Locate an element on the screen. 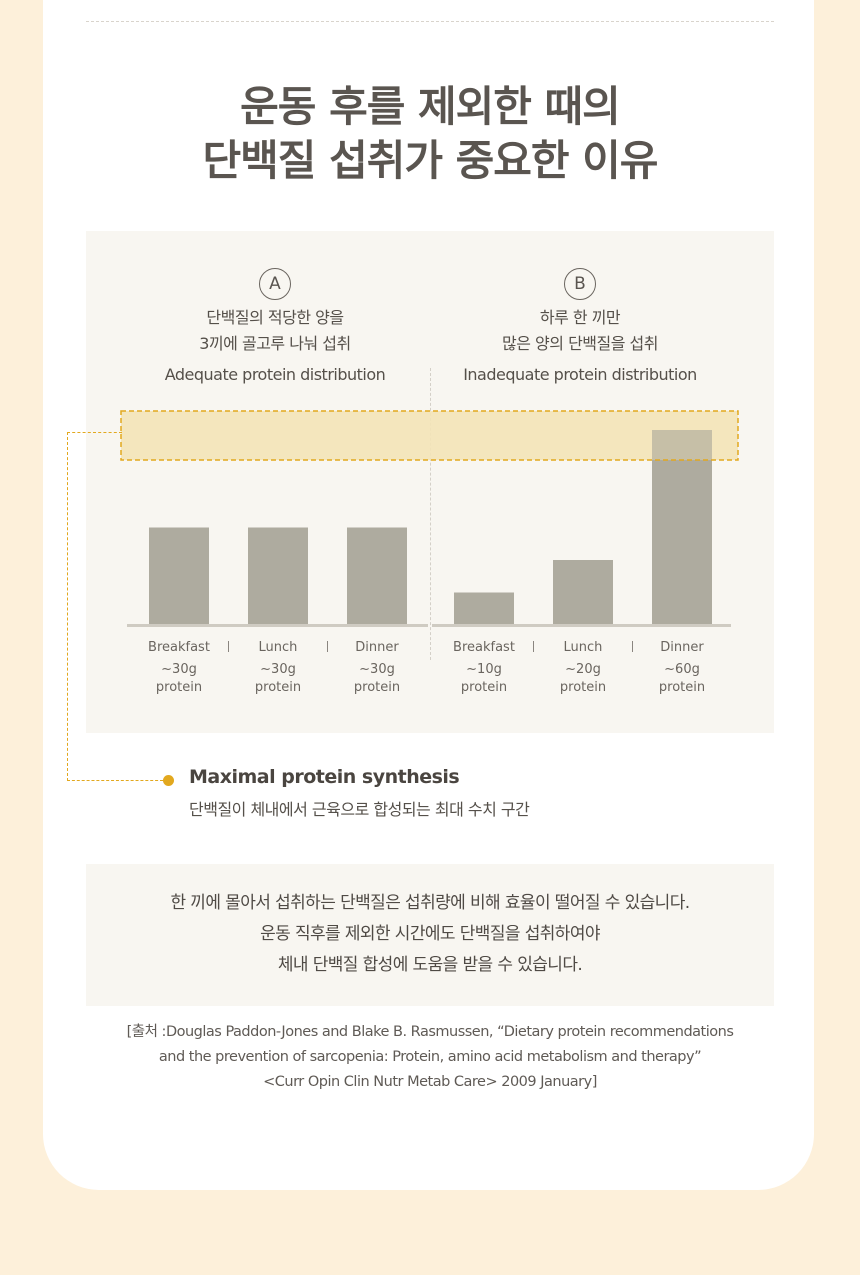  title-line-1: 운동 후를 제외한 때의 is located at coordinates (430, 106).